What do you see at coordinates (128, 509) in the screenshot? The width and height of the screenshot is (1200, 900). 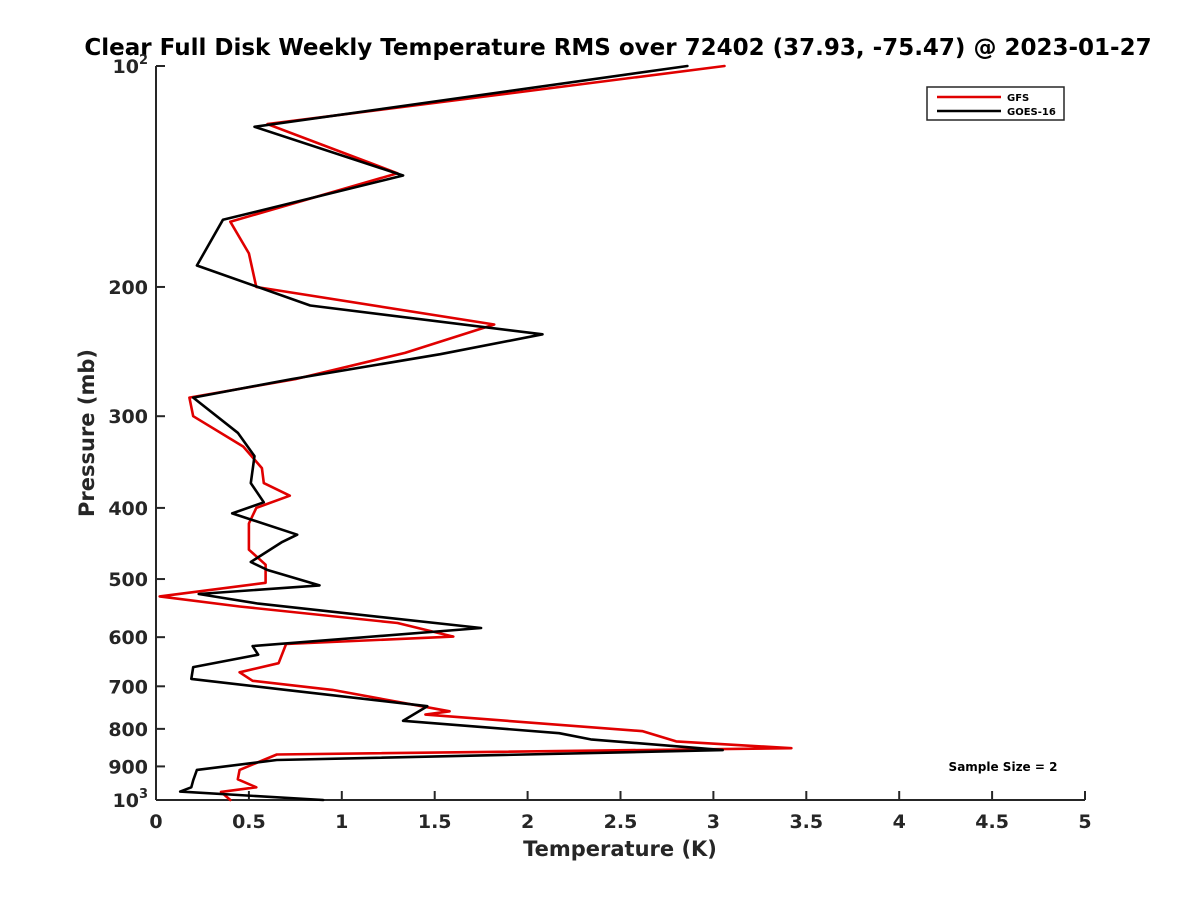 I see `y-tick-label: 400` at bounding box center [128, 509].